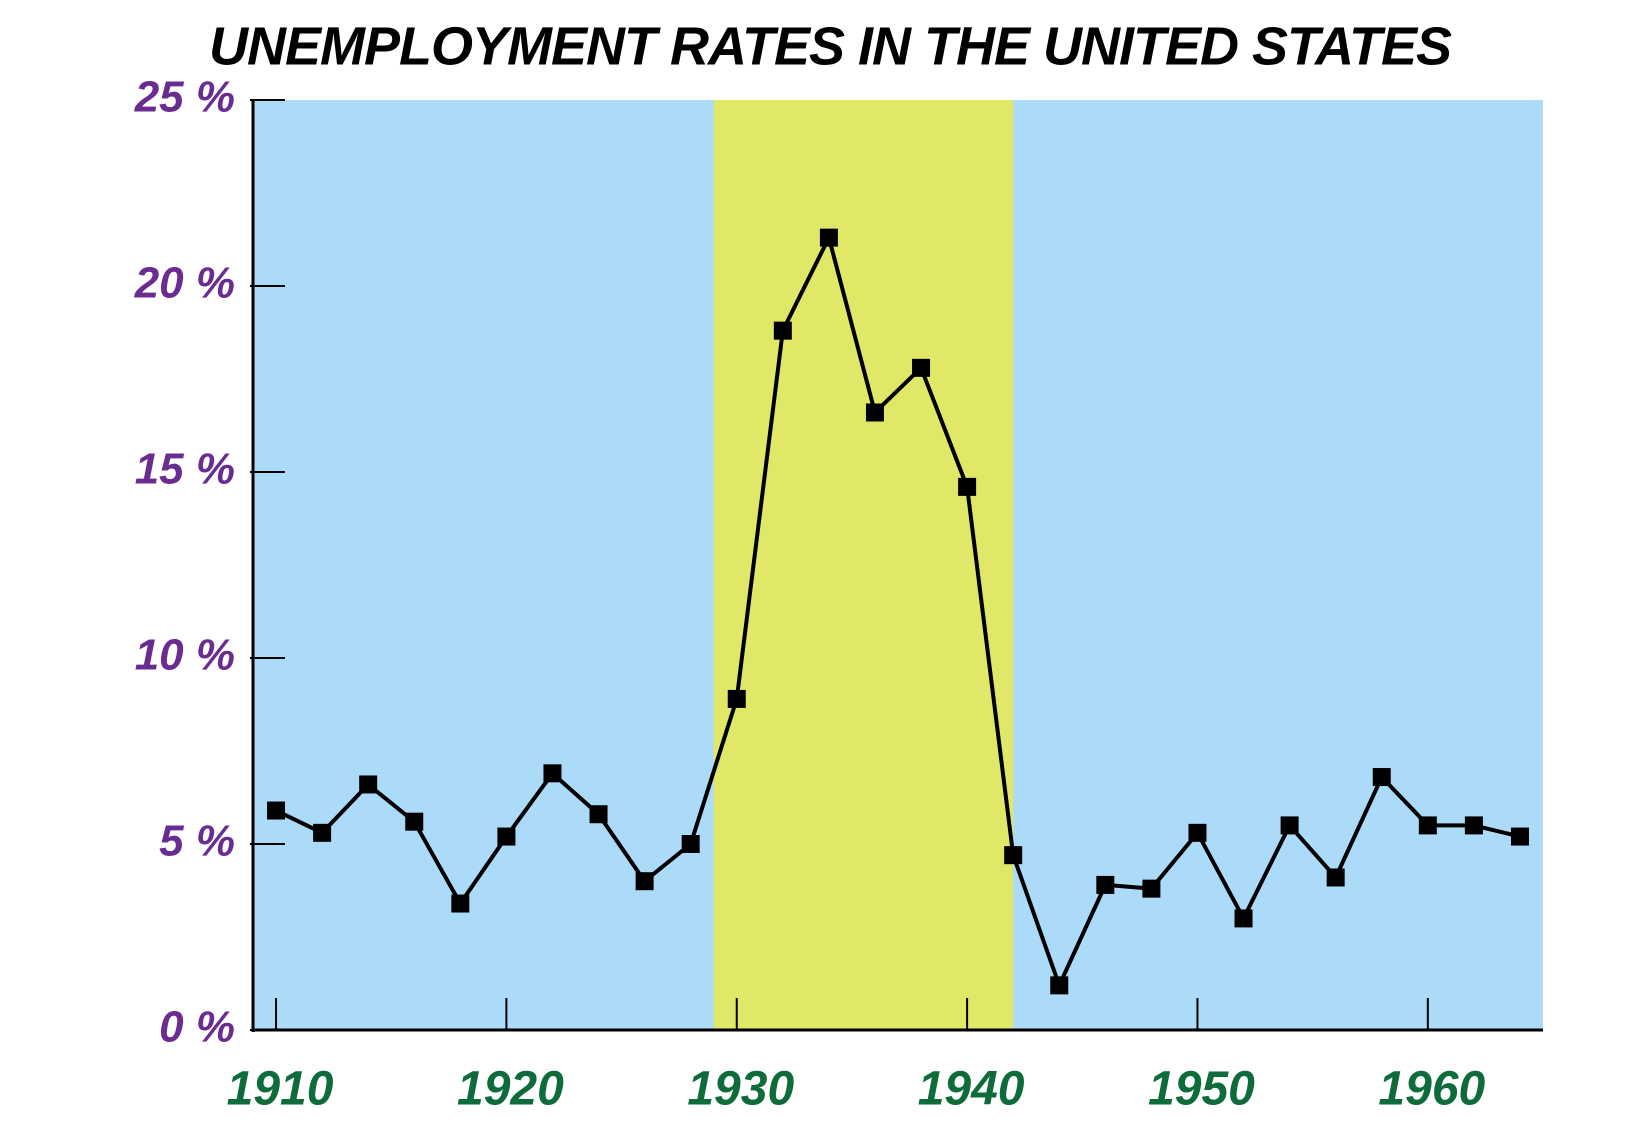 The height and width of the screenshot is (1145, 1650). What do you see at coordinates (184, 97) in the screenshot?
I see `y-tick-label: 25 %` at bounding box center [184, 97].